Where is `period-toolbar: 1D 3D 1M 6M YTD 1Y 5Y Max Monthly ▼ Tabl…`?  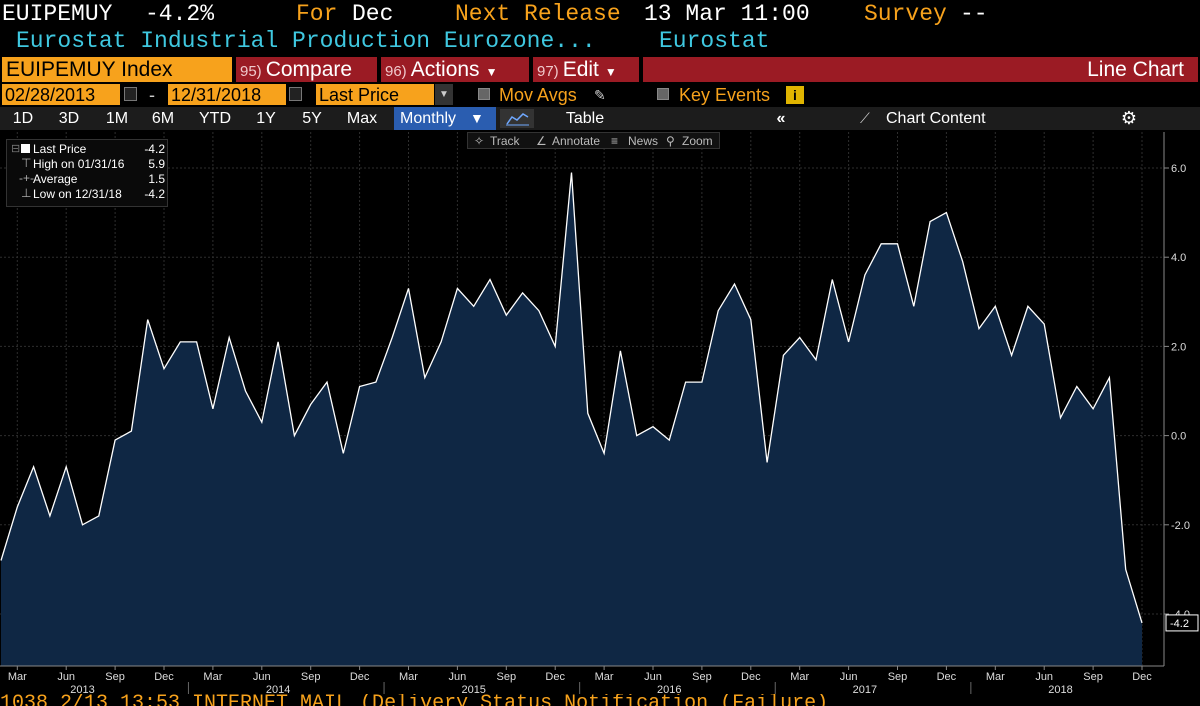
period-toolbar: 1D 3D 1M 6M YTD 1Y 5Y Max Monthly ▼ Tabl… is located at coordinates (600, 118).